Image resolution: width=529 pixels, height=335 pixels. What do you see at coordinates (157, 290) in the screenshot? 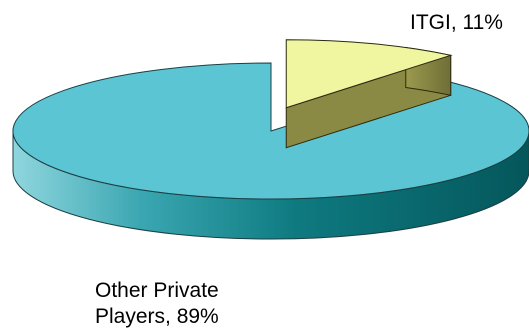
I see `slice-label-others-line-1: Other Private` at bounding box center [157, 290].